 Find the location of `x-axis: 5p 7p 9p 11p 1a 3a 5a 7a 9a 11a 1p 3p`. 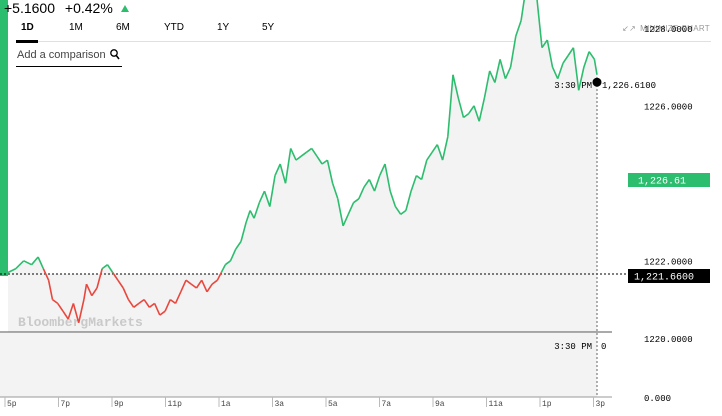

x-axis: 5p 7p 9p 11p 1a 3a 5a 7a 9a 11a 1p 3p is located at coordinates (306, 402).